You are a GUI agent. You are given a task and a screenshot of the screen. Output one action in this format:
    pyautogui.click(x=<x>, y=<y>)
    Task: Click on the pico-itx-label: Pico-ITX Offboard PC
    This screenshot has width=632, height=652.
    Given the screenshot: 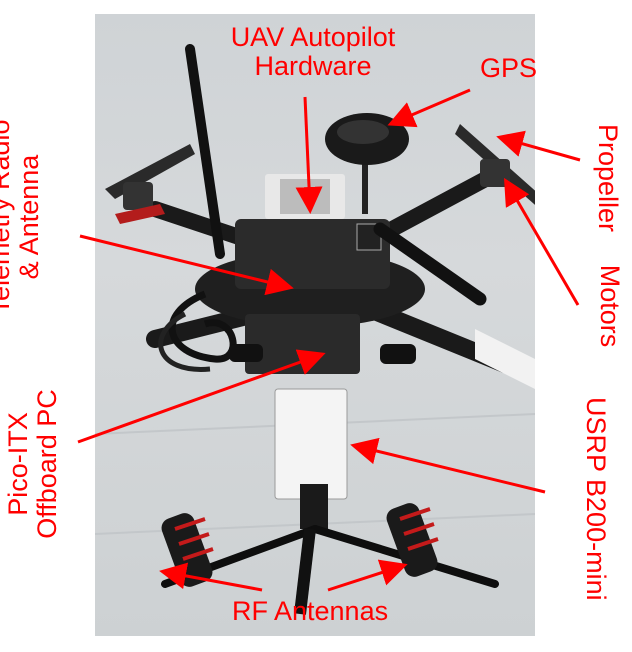 What is the action you would take?
    pyautogui.click(x=34, y=464)
    